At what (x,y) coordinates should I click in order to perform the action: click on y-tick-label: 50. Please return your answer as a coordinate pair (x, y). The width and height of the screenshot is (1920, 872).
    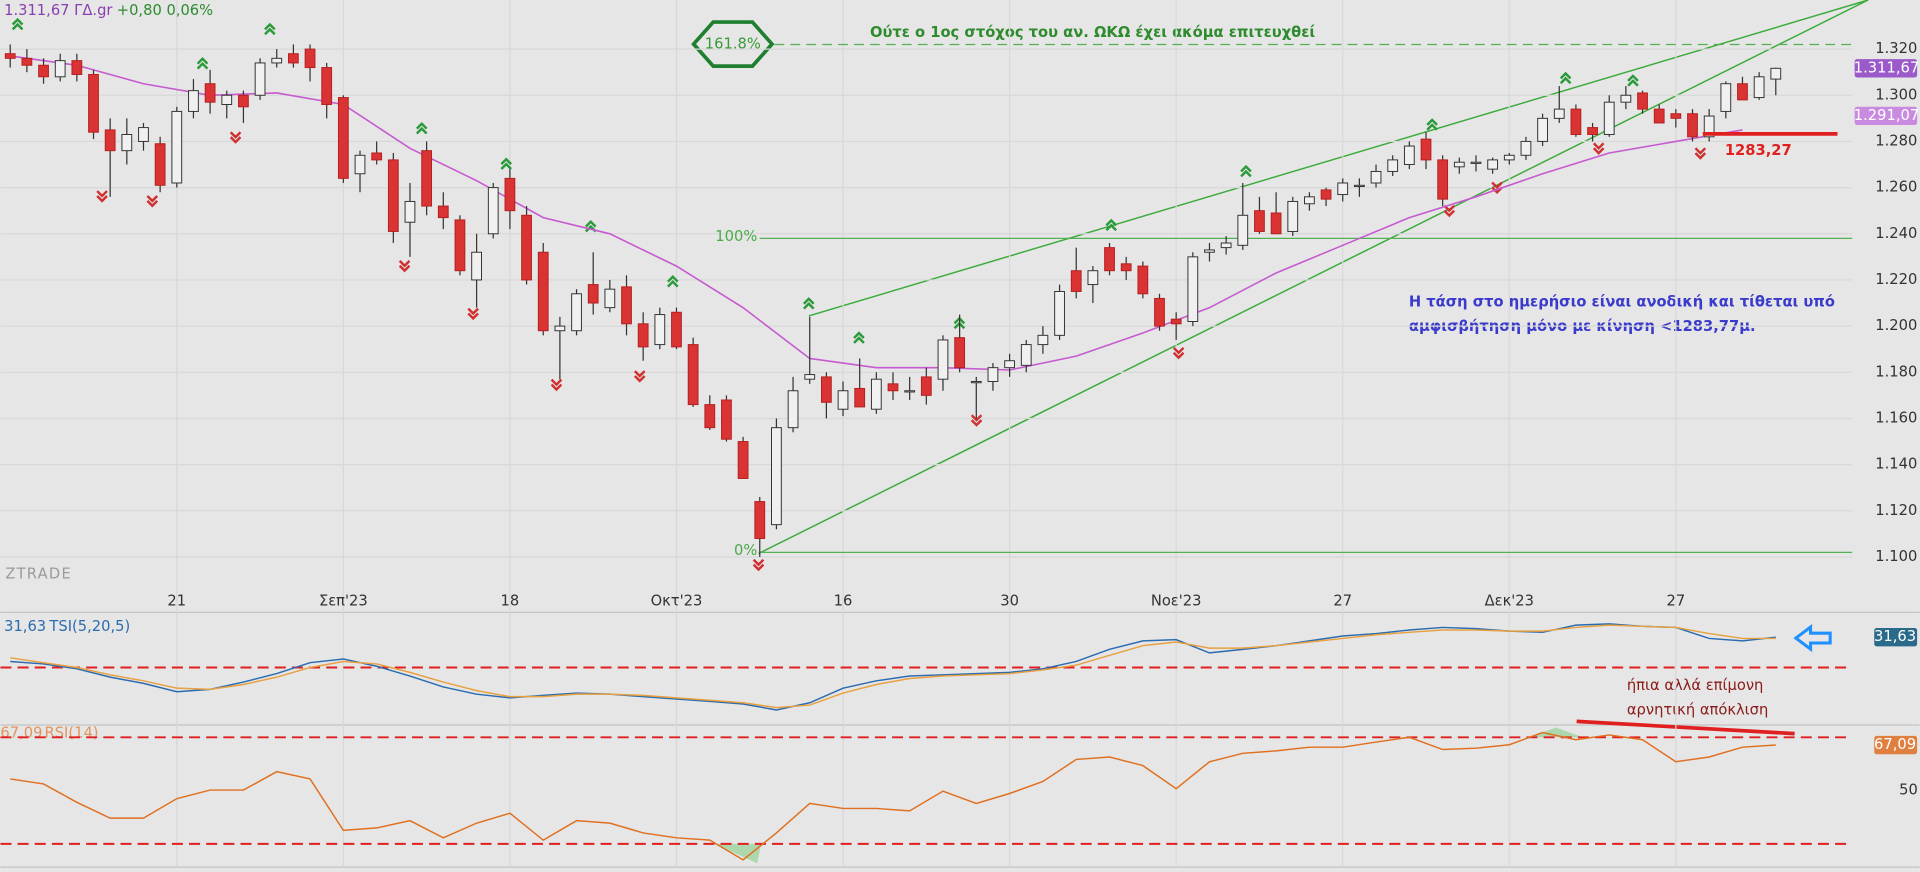
    Looking at the image, I should click on (1908, 790).